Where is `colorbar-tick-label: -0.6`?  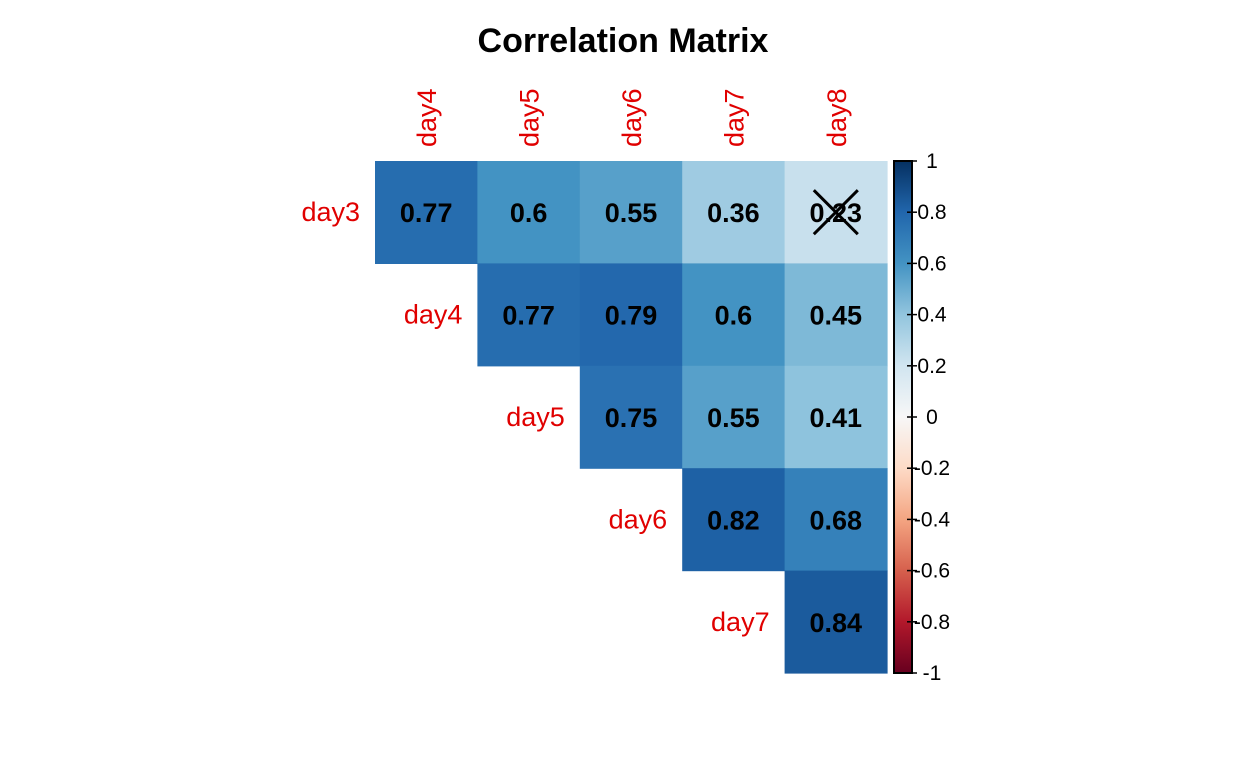
colorbar-tick-label: -0.6 is located at coordinates (932, 571).